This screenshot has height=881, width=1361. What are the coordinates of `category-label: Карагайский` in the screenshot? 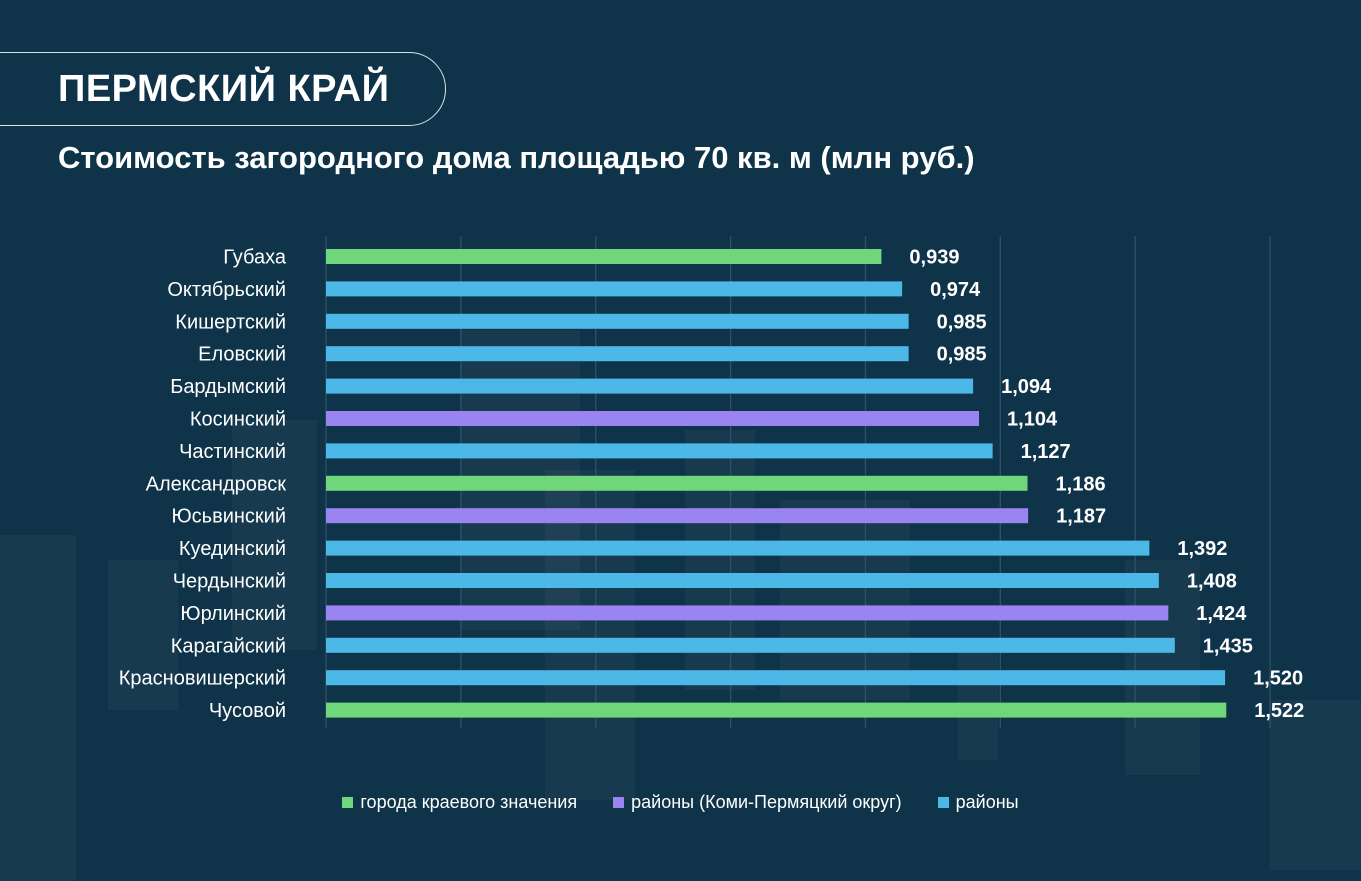 It's located at (228, 646).